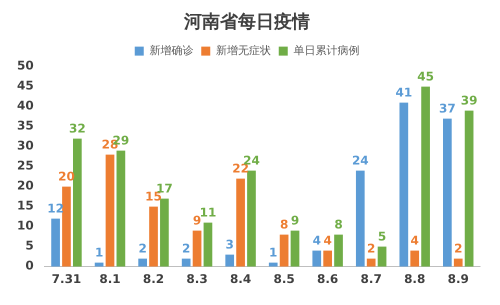 The height and width of the screenshot is (305, 500). What do you see at coordinates (67, 279) in the screenshot?
I see `x-tick-label: 7.31` at bounding box center [67, 279].